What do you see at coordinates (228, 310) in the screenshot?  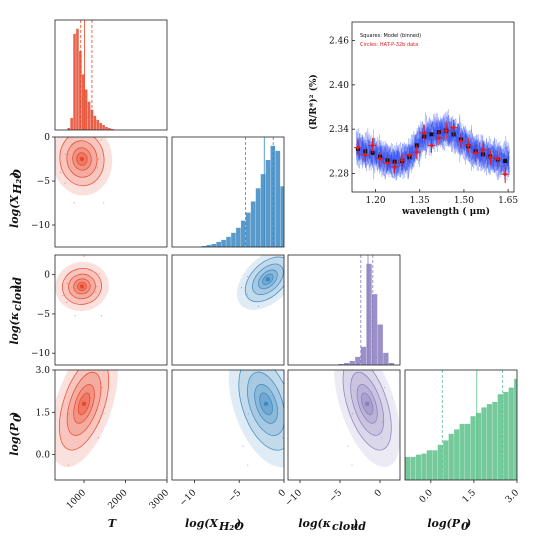 I see `panel-frame-logX-logK` at bounding box center [228, 310].